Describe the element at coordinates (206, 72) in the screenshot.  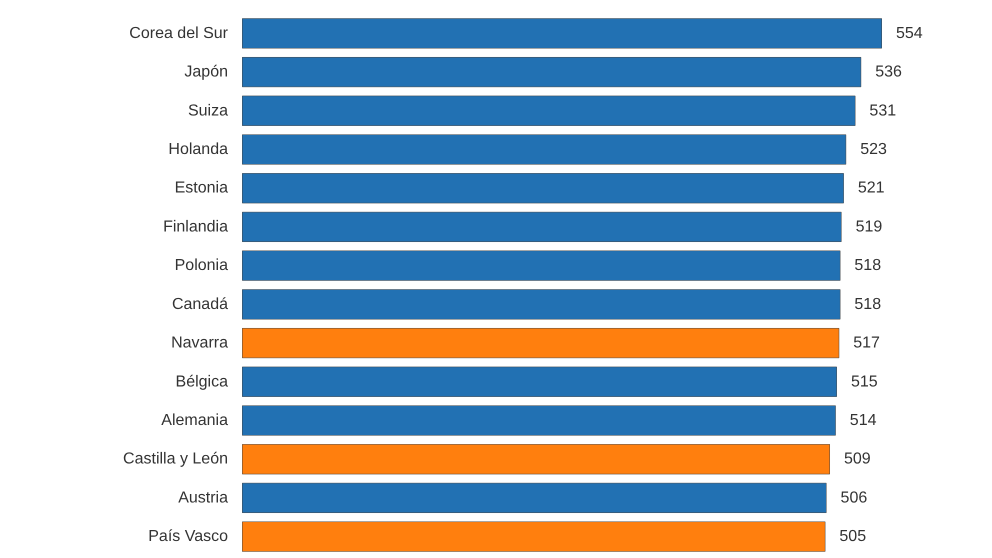
I see `y-tick-label: Japón` at that location.